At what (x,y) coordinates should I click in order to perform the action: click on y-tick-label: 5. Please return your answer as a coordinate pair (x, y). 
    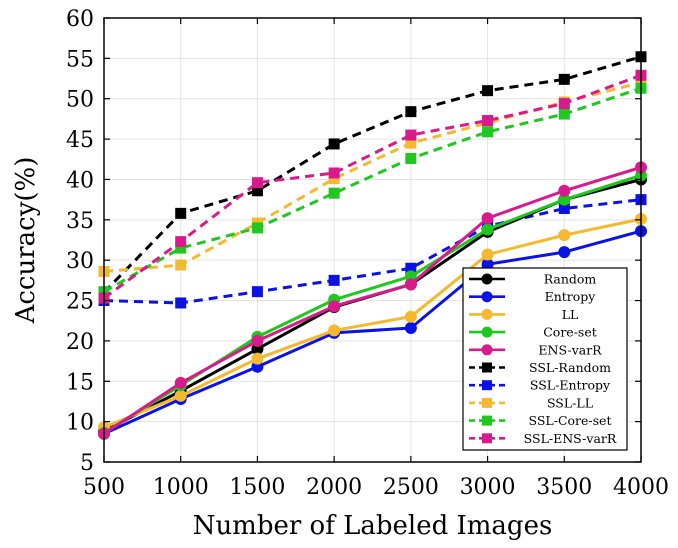
    Looking at the image, I should click on (87, 463).